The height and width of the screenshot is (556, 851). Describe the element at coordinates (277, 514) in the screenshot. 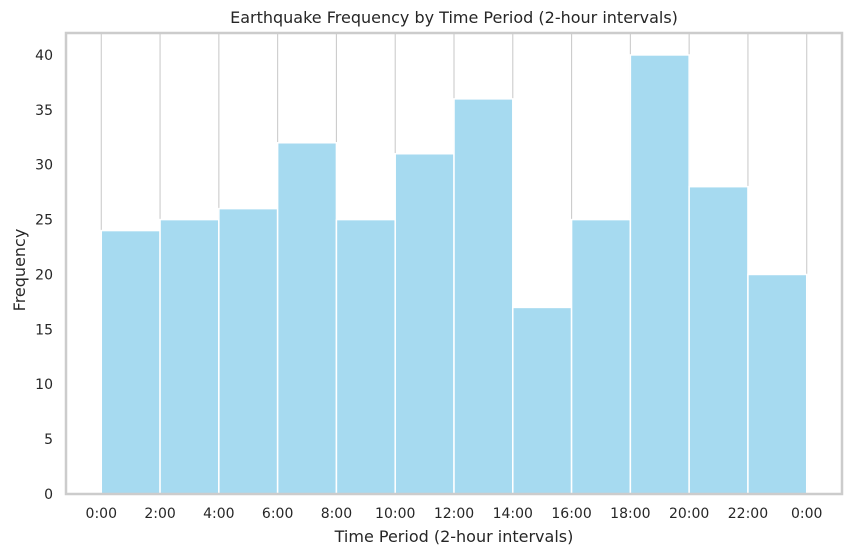

I see `x-tick-label-3: 6:00` at that location.